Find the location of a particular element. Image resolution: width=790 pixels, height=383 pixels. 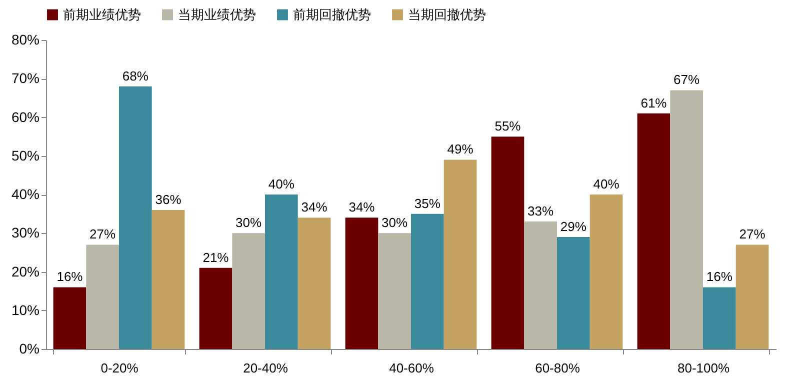

legend-label: 当期业绩优势 is located at coordinates (217, 14).